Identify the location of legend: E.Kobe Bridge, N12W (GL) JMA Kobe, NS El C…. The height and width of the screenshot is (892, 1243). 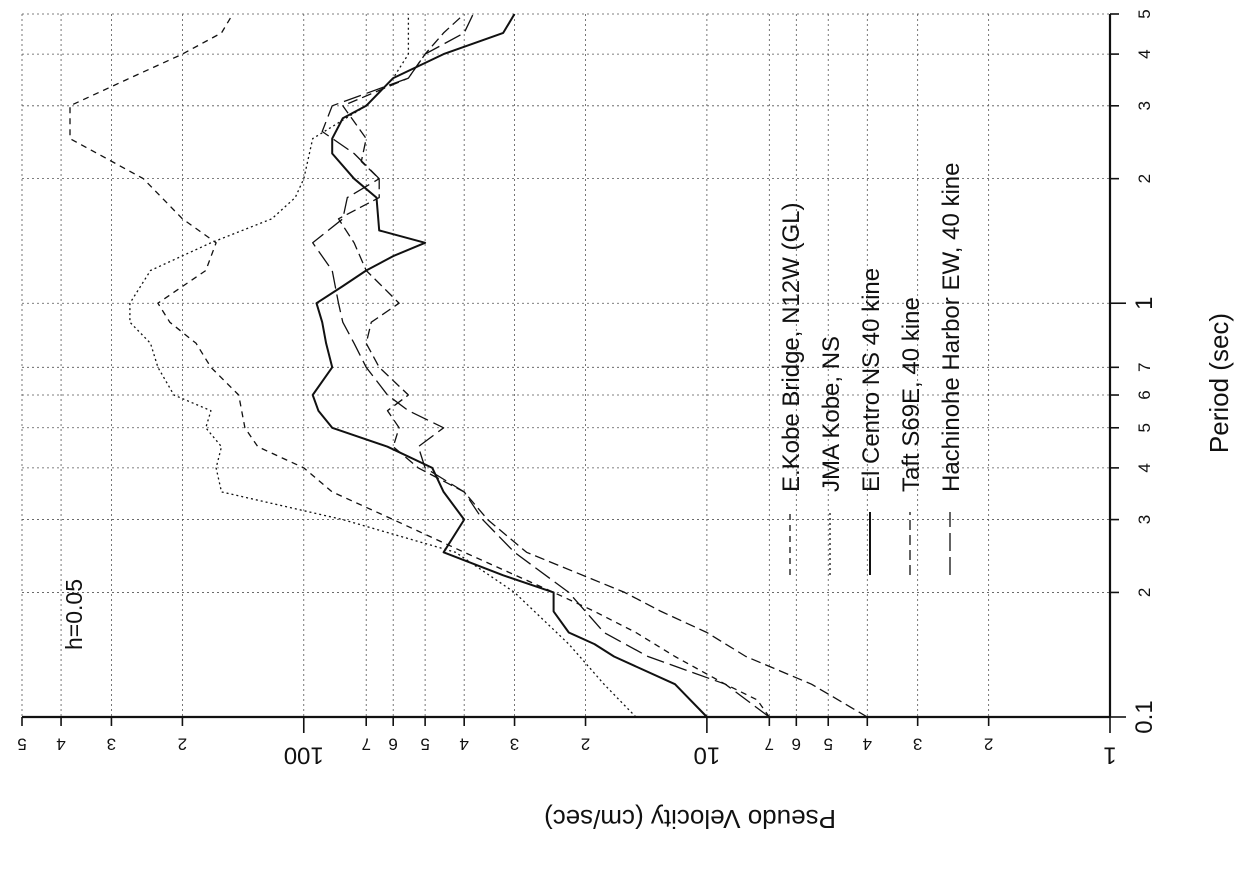
(871, 368).